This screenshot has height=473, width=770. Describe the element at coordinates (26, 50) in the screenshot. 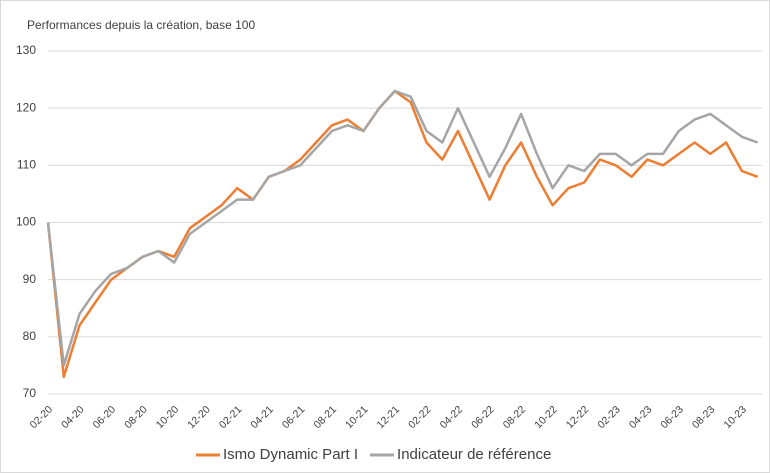

I see `y-tick-label: 130` at that location.